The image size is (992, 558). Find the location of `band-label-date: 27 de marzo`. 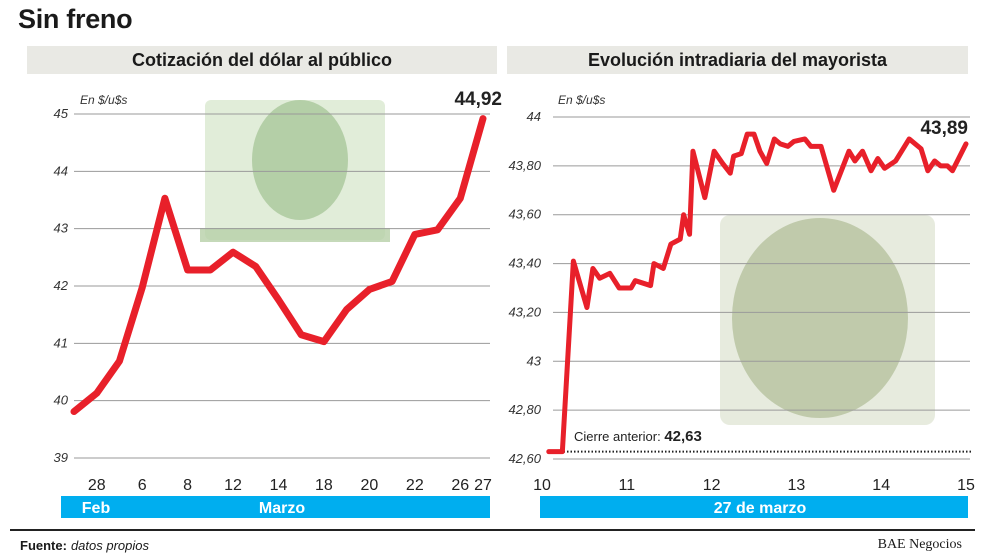

band-label-date: 27 de marzo is located at coordinates (760, 508).